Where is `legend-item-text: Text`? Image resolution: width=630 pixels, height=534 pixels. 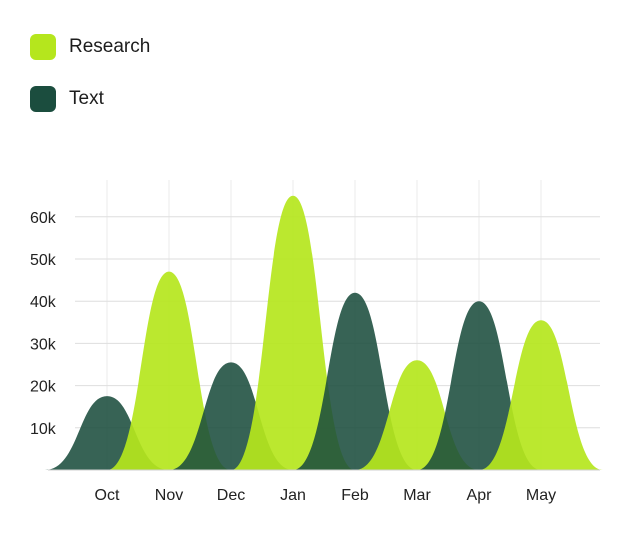
legend-item-text: Text is located at coordinates (90, 99).